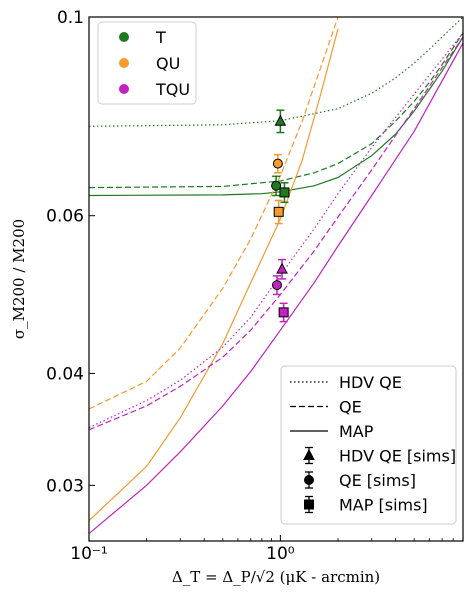 This screenshot has width=474, height=594. I want to click on sims-layer, so click(280, 216).